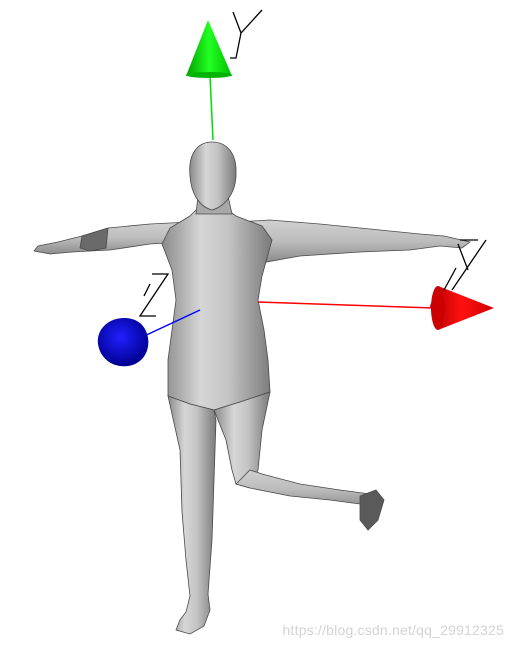 This screenshot has width=514, height=648. I want to click on mesh-left-forearm-shade, so click(94, 239).